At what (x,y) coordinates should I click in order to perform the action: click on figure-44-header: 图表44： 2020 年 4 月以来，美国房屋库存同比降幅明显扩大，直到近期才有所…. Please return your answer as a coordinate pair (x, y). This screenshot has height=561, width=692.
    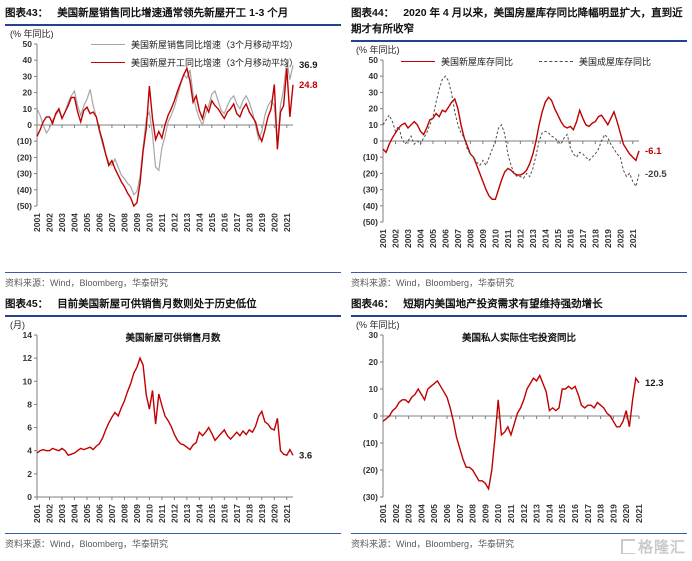
    Looking at the image, I should click on (519, 24).